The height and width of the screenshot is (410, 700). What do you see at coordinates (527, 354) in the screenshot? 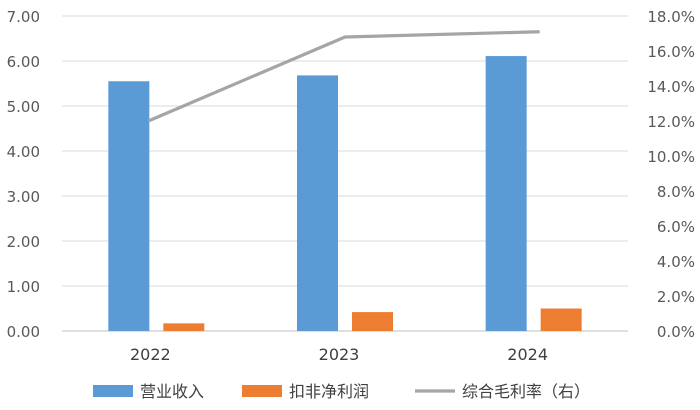
I see `x-tick-label: 2024` at bounding box center [527, 354].